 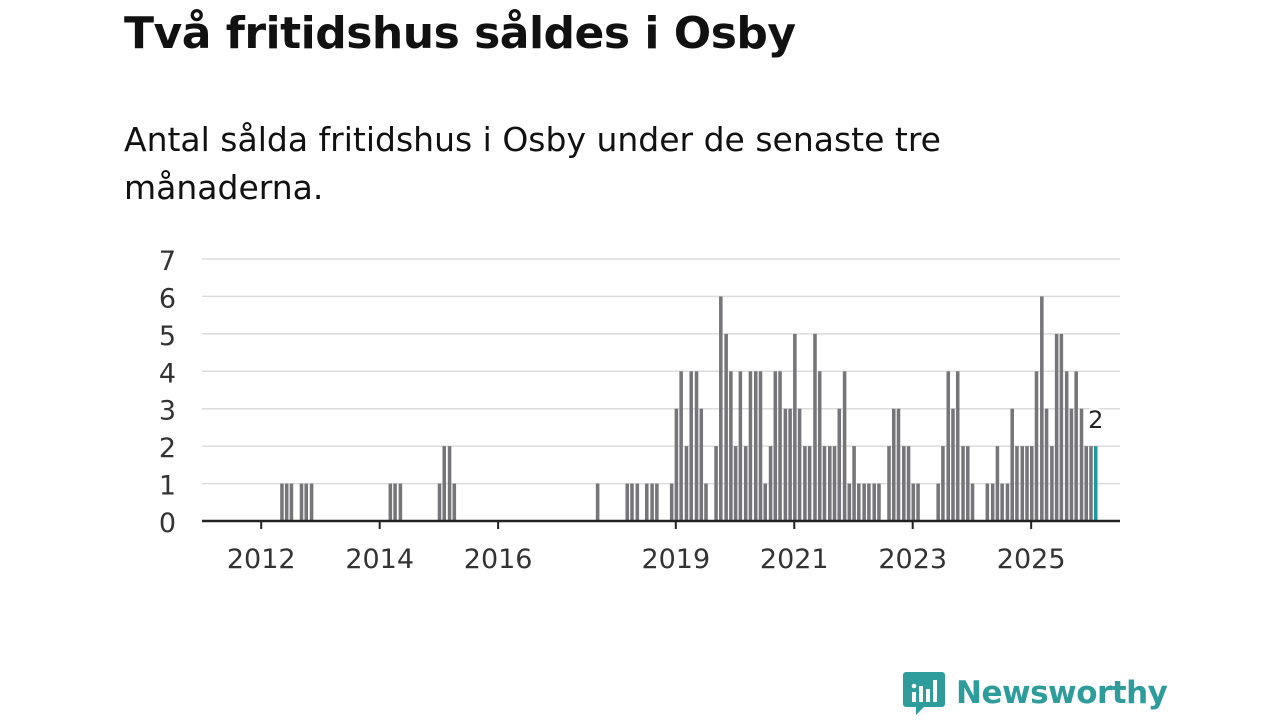 What do you see at coordinates (167, 373) in the screenshot?
I see `y-tick-label: 4` at bounding box center [167, 373].